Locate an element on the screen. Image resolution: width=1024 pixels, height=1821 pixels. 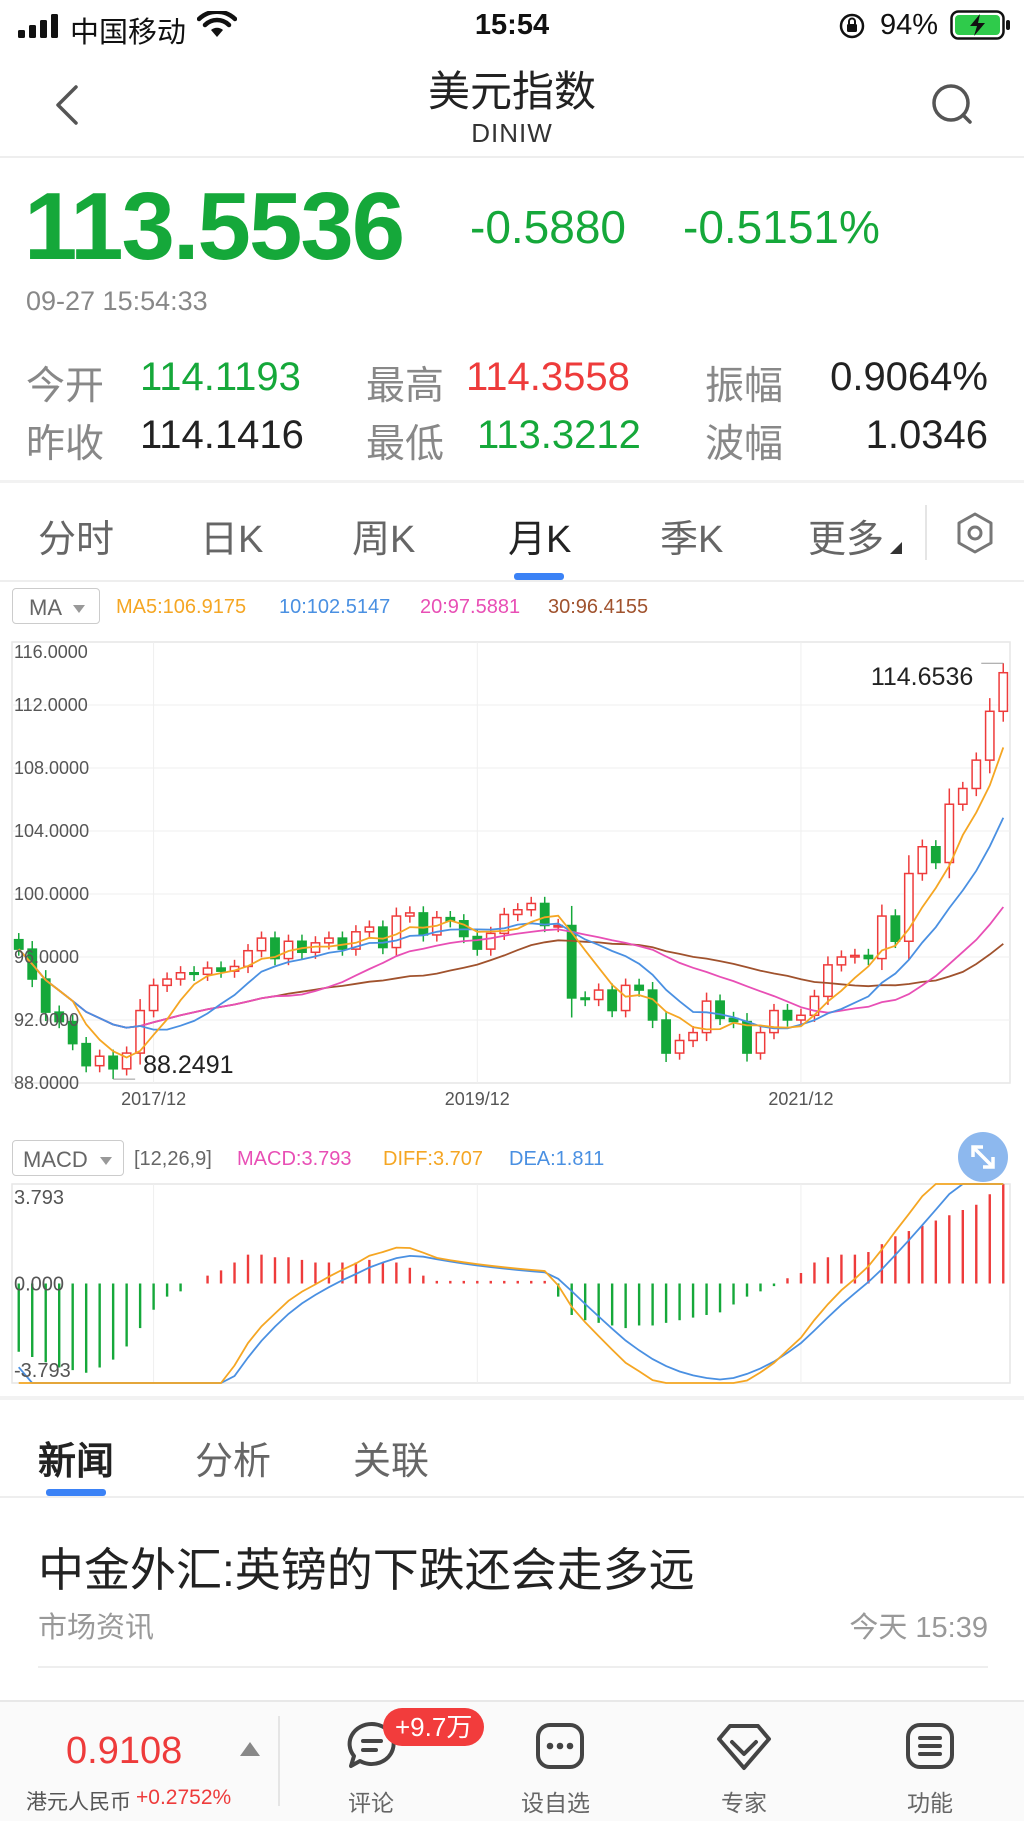
macd-y-label: 3.793 is located at coordinates (39, 1198).